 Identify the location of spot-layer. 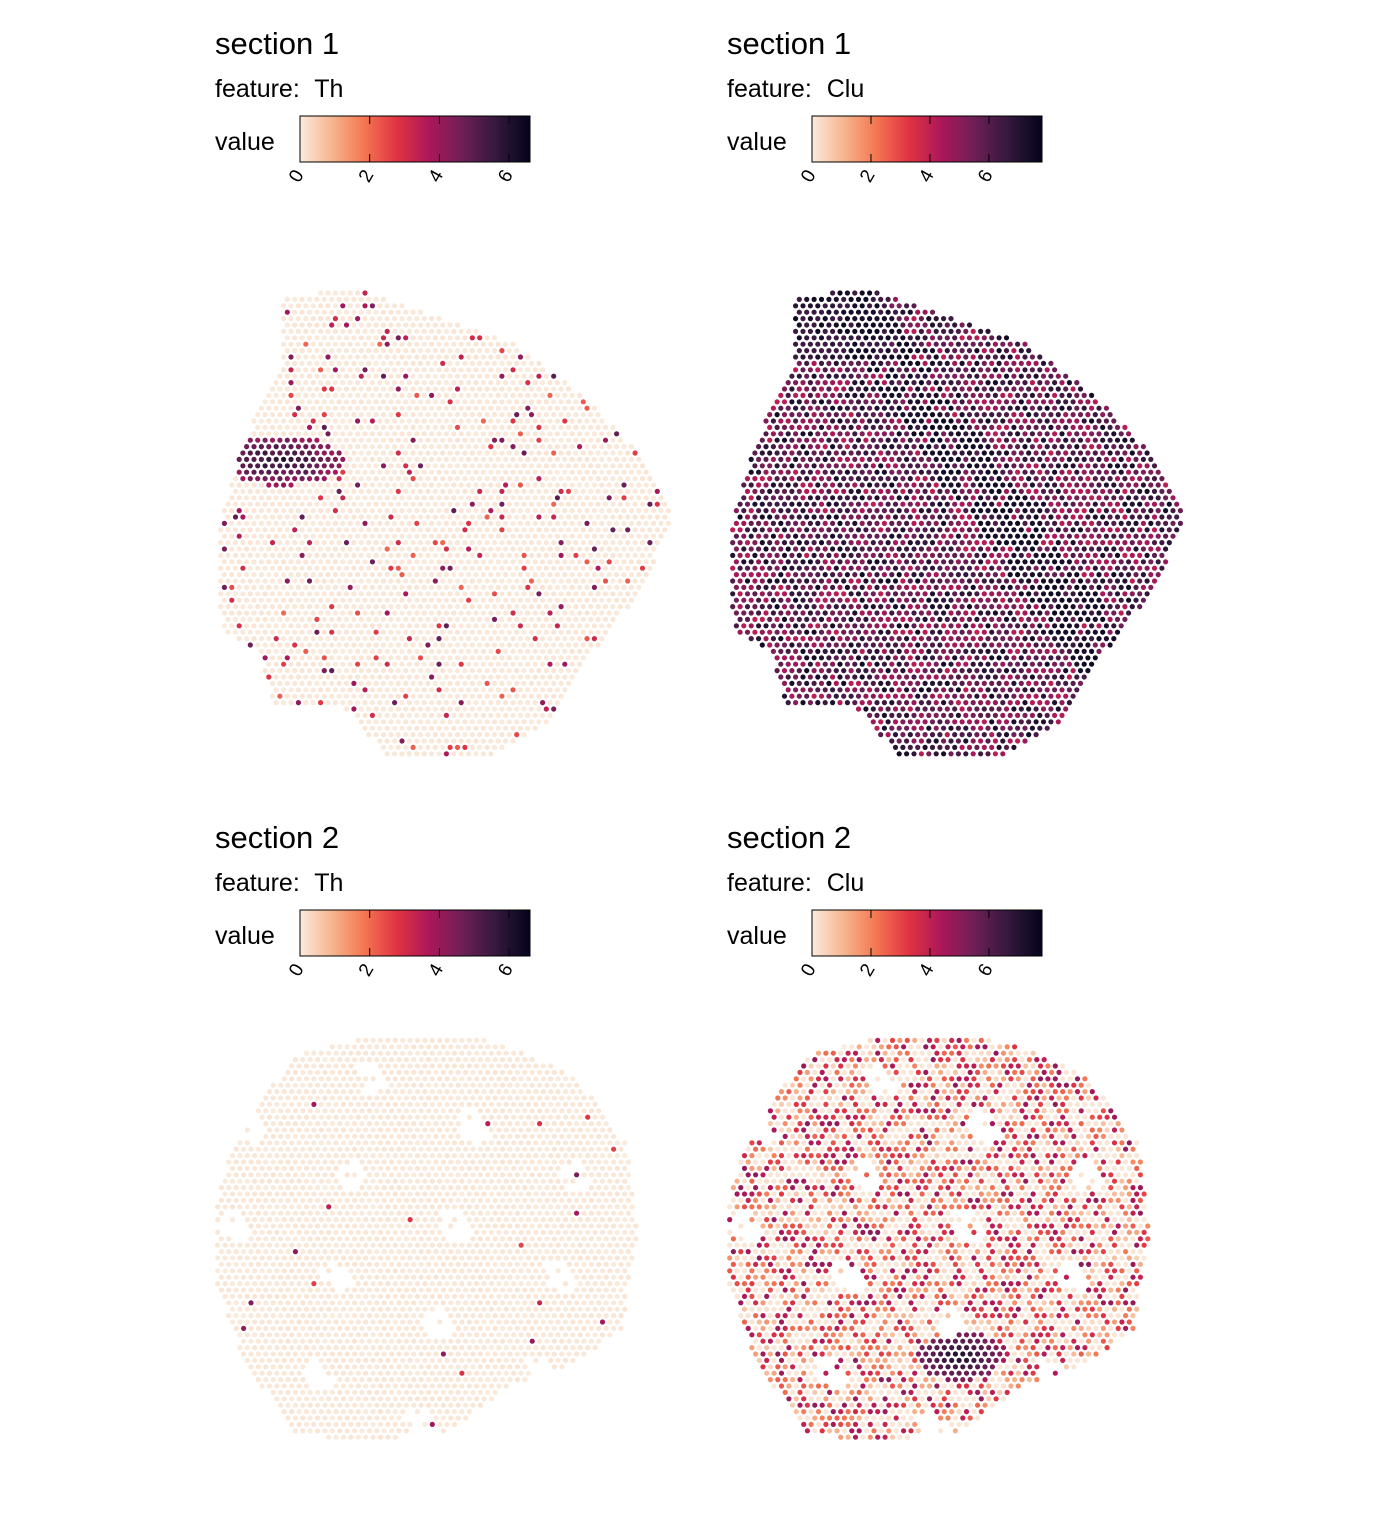
(445, 523).